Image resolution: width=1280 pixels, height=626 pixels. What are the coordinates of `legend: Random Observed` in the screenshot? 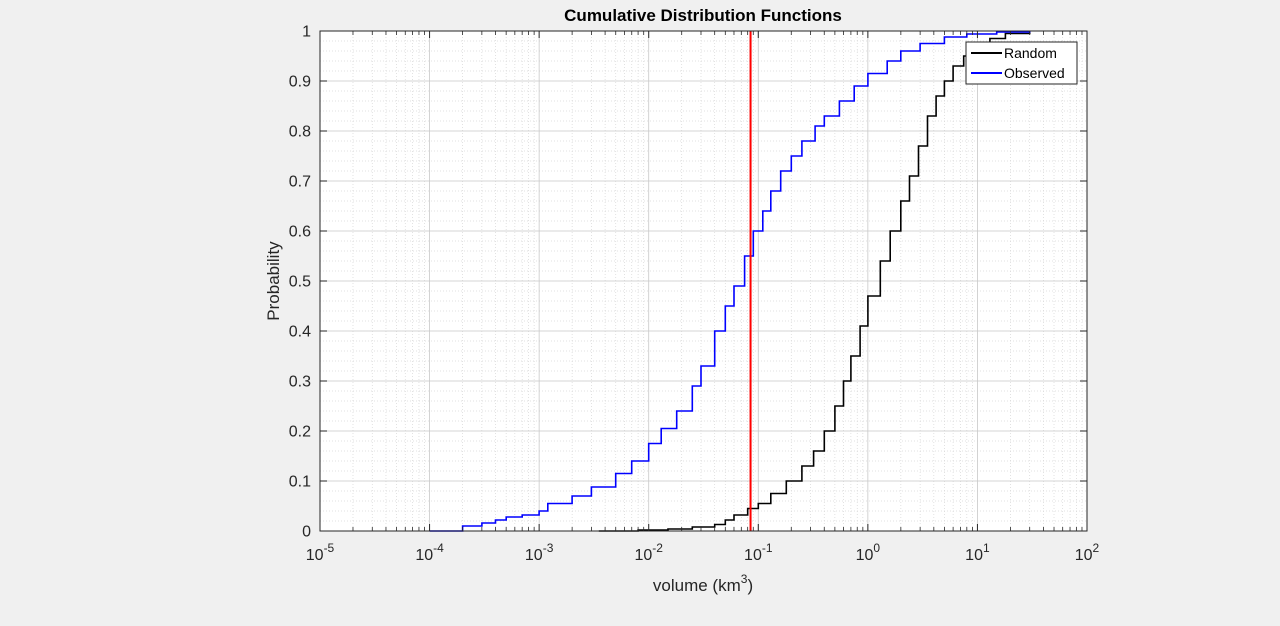 It's located at (1021, 63).